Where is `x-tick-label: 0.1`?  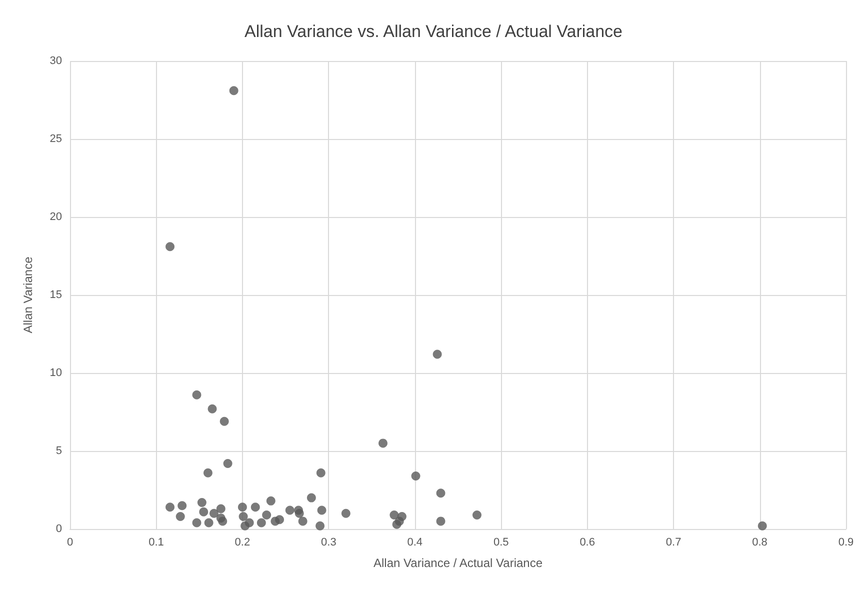
x-tick-label: 0.1 is located at coordinates (156, 542).